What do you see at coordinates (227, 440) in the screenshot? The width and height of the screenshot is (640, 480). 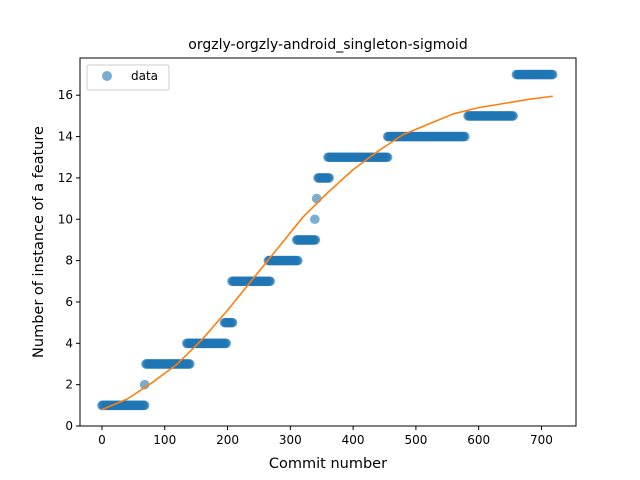 I see `x-tick-label: 200` at bounding box center [227, 440].